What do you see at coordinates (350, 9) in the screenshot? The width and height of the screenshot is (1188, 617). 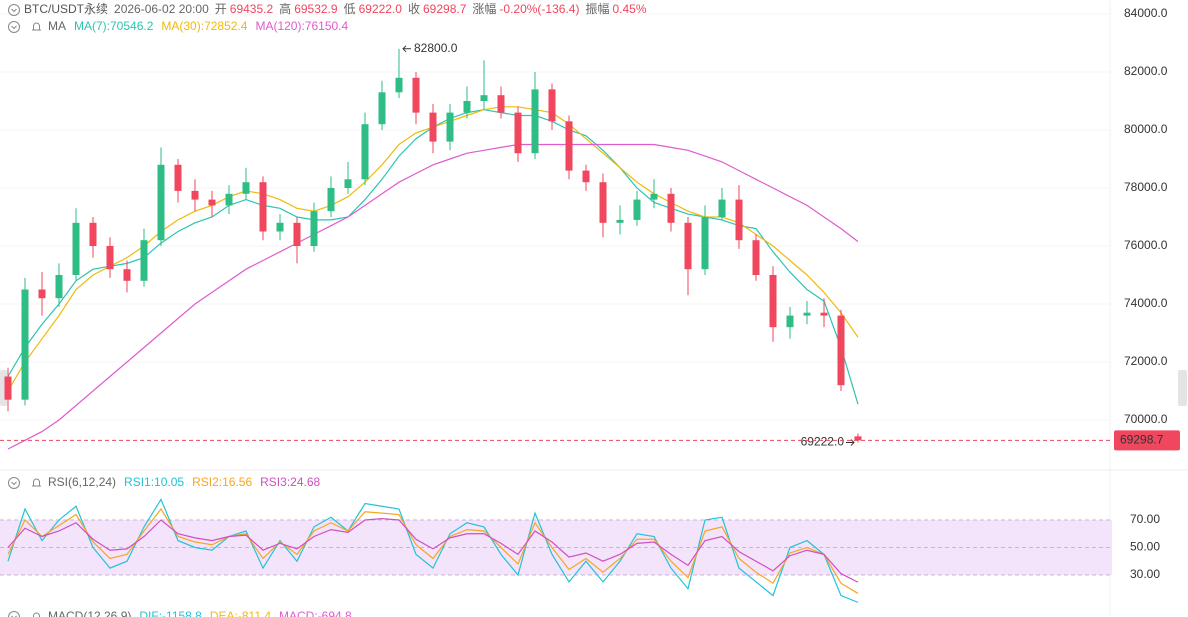 I see `info-label: 低` at bounding box center [350, 9].